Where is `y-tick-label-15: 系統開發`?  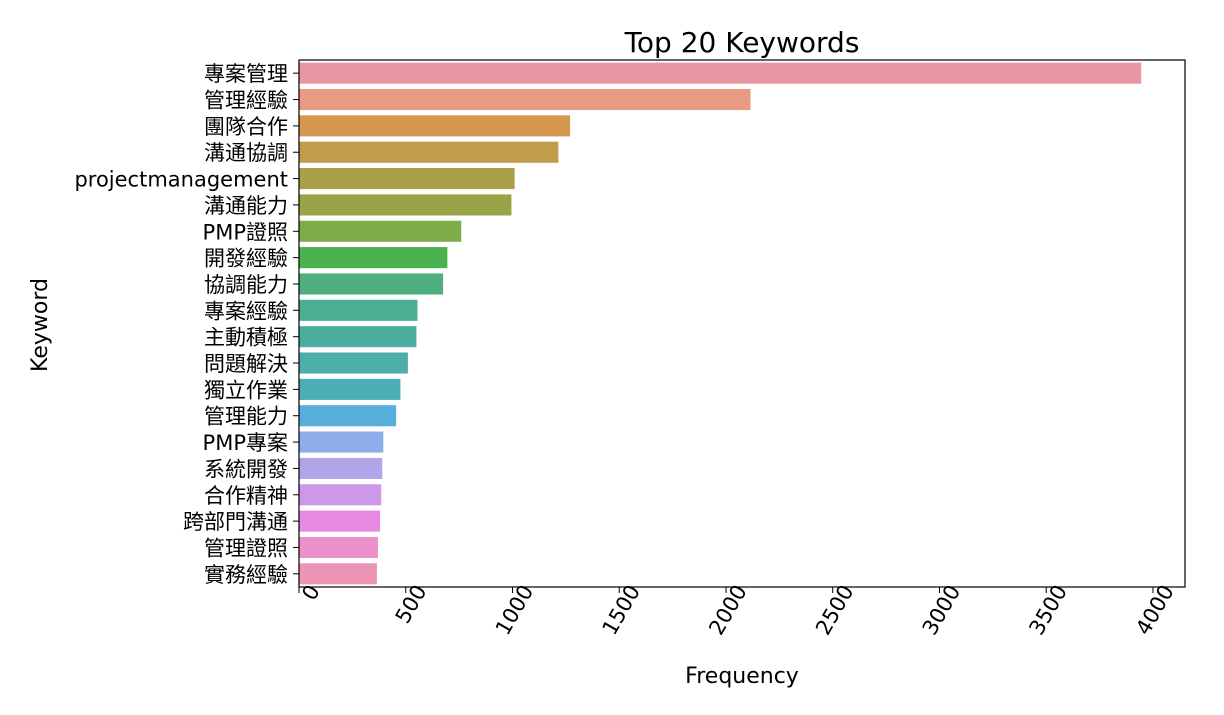
y-tick-label-15: 系統開發 is located at coordinates (246, 469).